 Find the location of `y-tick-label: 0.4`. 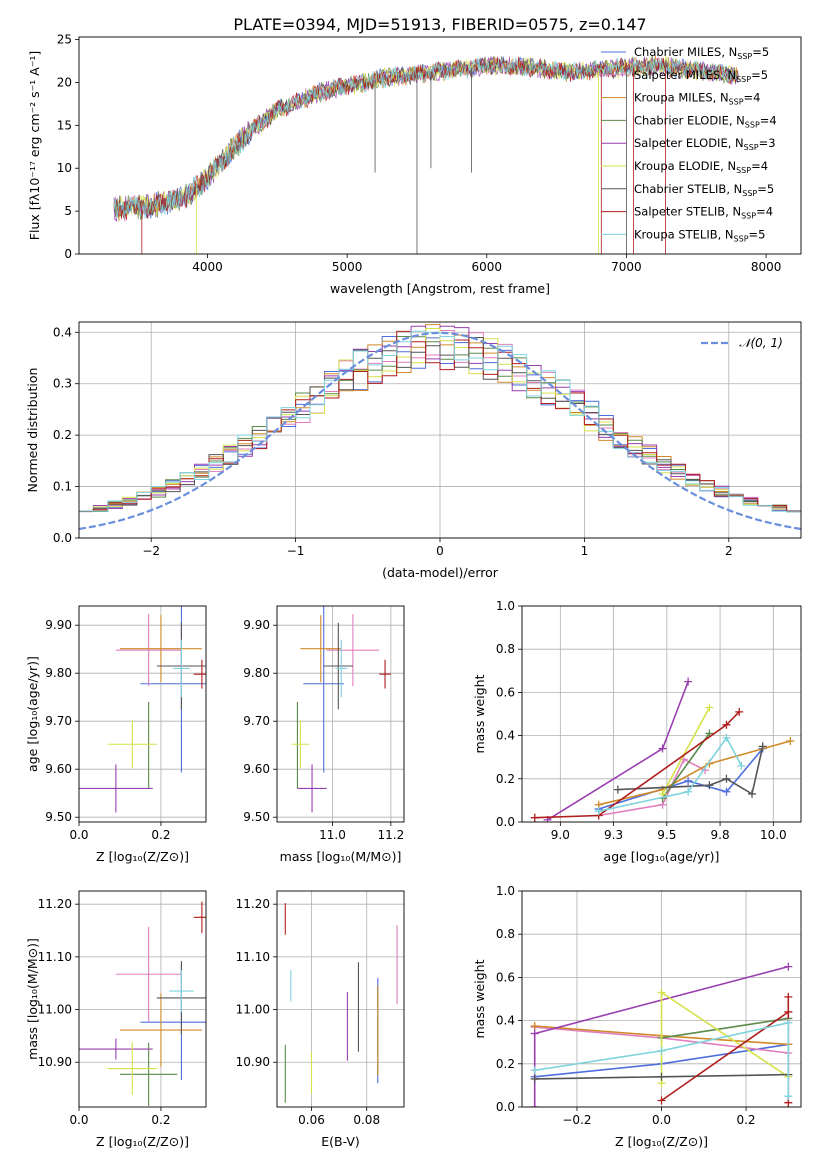

y-tick-label: 0.4 is located at coordinates (505, 736).